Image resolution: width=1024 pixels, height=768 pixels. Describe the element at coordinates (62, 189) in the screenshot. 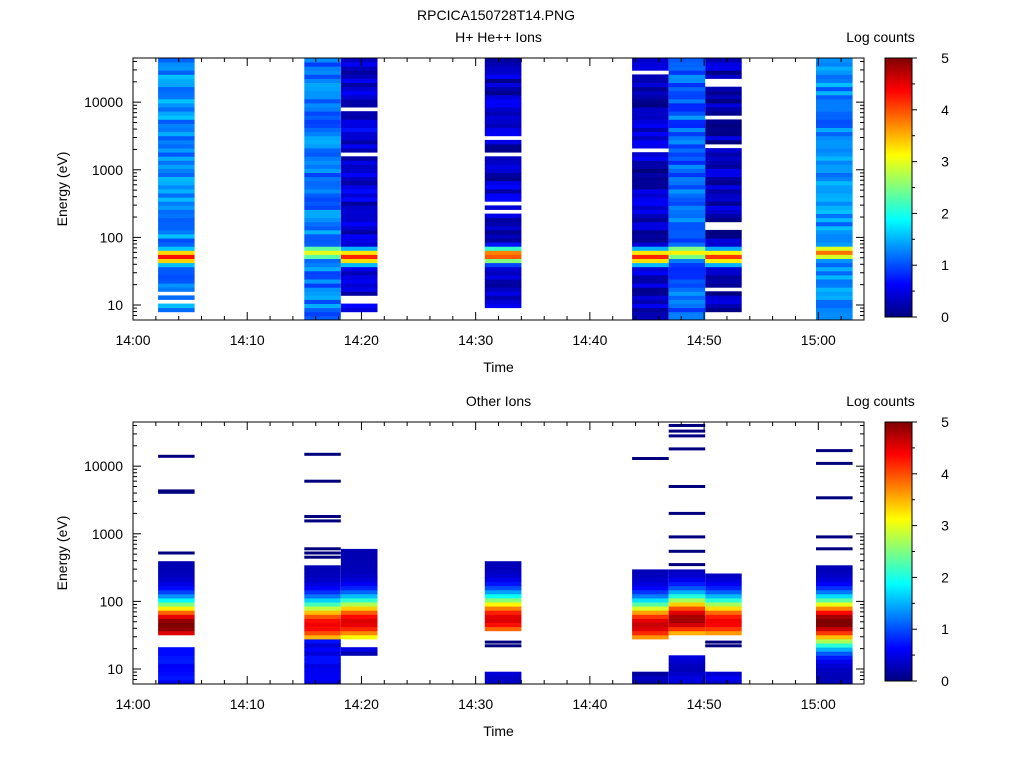

I see `y-axis-label: Energy (eV)` at that location.